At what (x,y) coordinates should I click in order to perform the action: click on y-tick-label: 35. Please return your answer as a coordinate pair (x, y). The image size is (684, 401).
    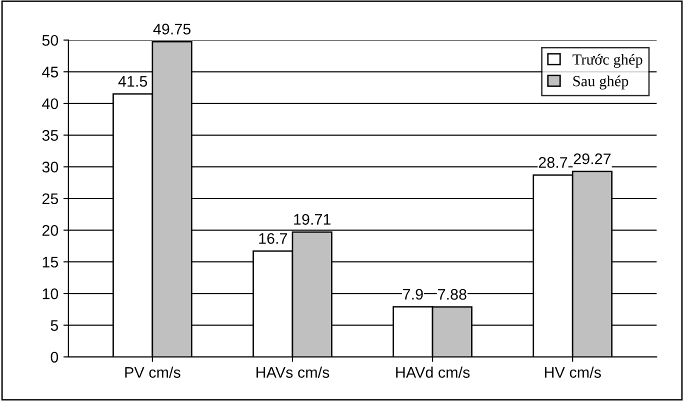
    Looking at the image, I should click on (50, 135).